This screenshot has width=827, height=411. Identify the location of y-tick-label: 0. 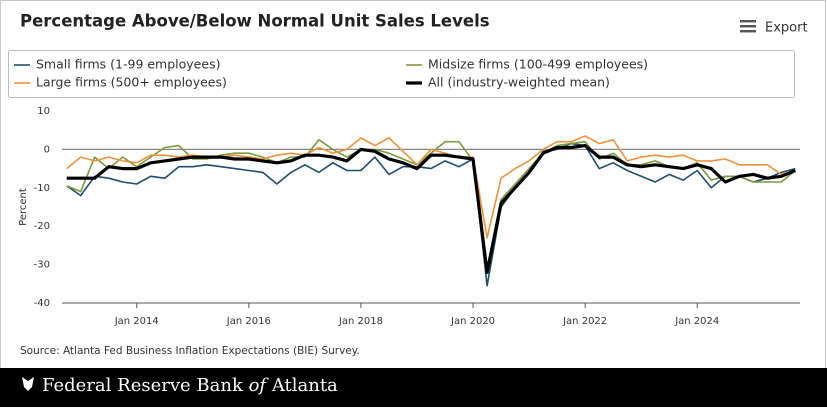
(47, 149).